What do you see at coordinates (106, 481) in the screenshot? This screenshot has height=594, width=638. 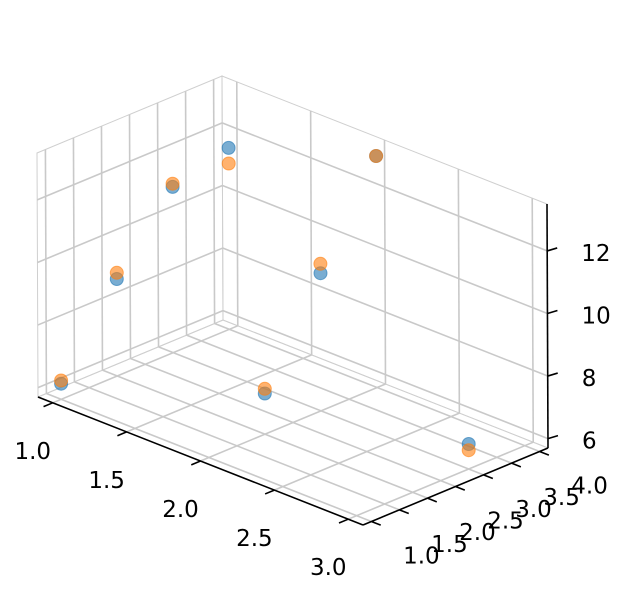 I see `x-tick-label: 1.5` at bounding box center [106, 481].